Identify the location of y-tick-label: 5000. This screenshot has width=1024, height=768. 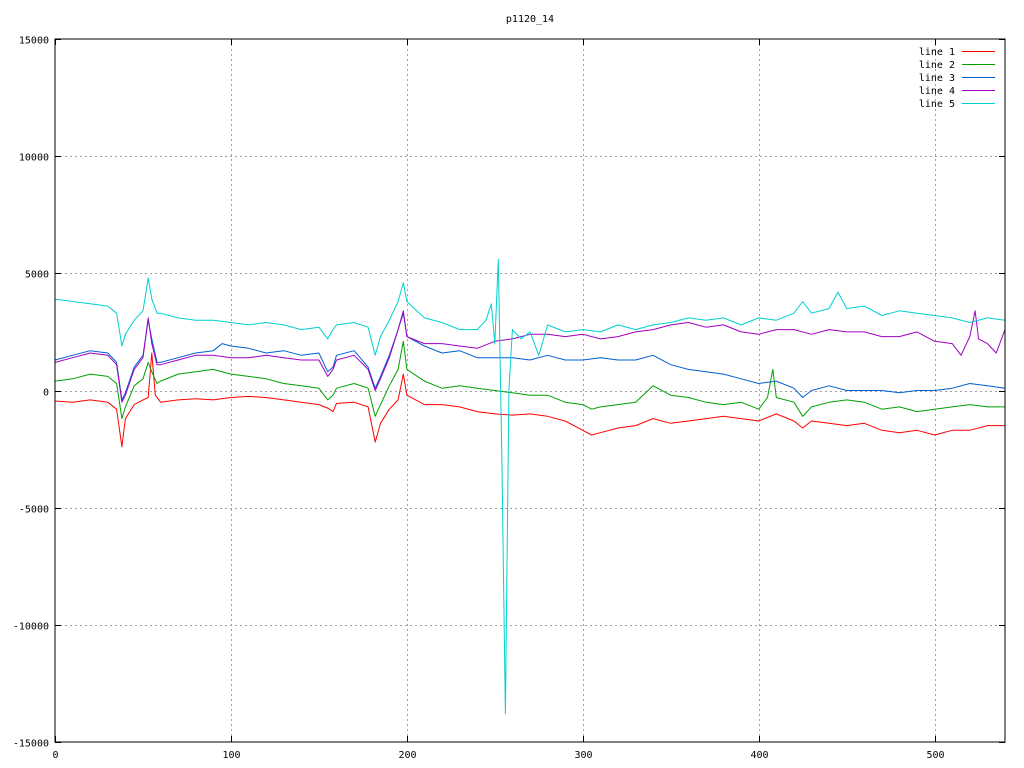
(37, 275).